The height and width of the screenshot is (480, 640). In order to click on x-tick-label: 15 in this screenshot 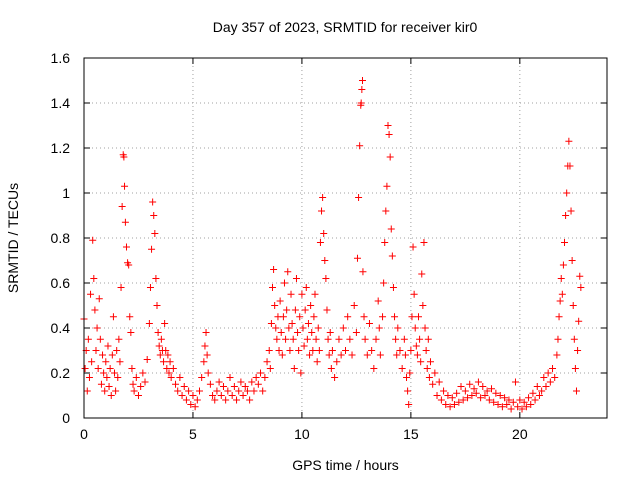, I will do `click(411, 434)`.